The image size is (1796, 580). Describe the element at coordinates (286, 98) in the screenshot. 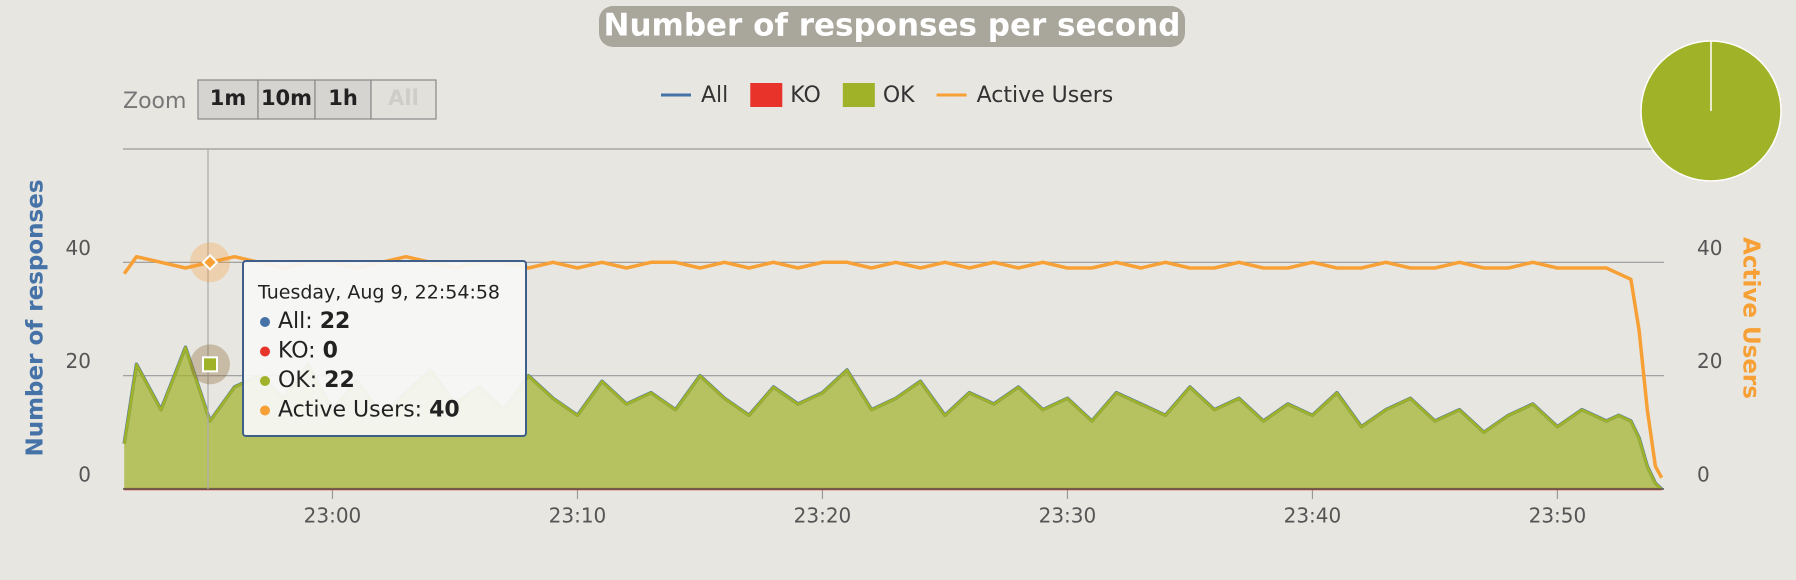

I see `zoom-button-label: 10m` at that location.